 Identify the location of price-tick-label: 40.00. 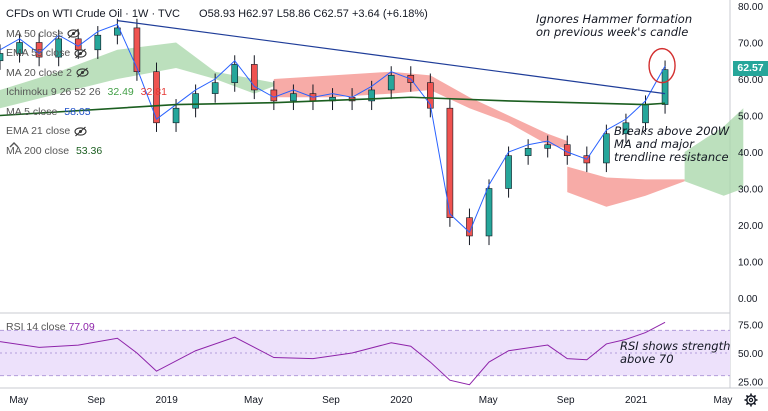
(750, 153).